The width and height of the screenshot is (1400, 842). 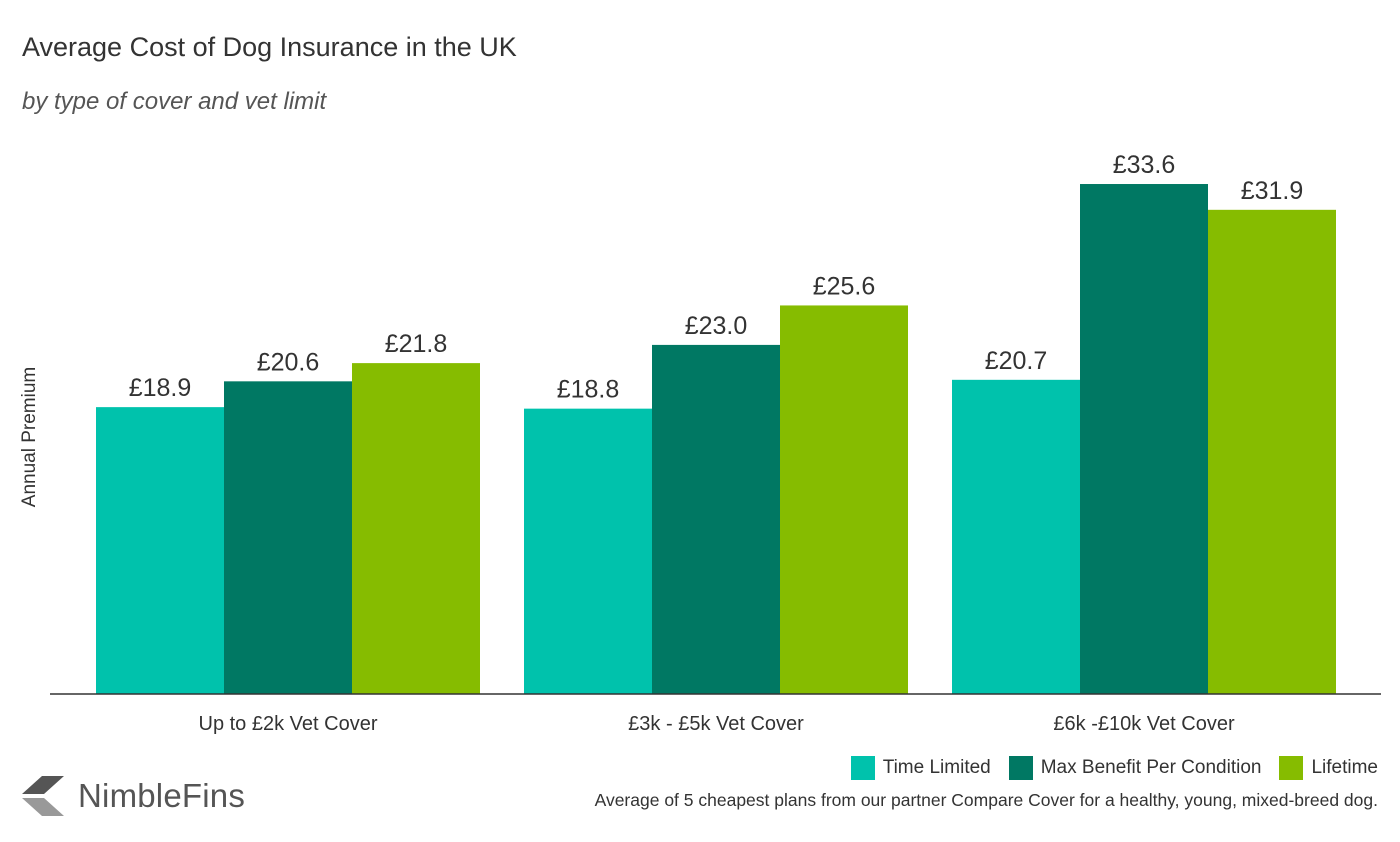 What do you see at coordinates (160, 388) in the screenshot?
I see `data-label-0-0: £18.9` at bounding box center [160, 388].